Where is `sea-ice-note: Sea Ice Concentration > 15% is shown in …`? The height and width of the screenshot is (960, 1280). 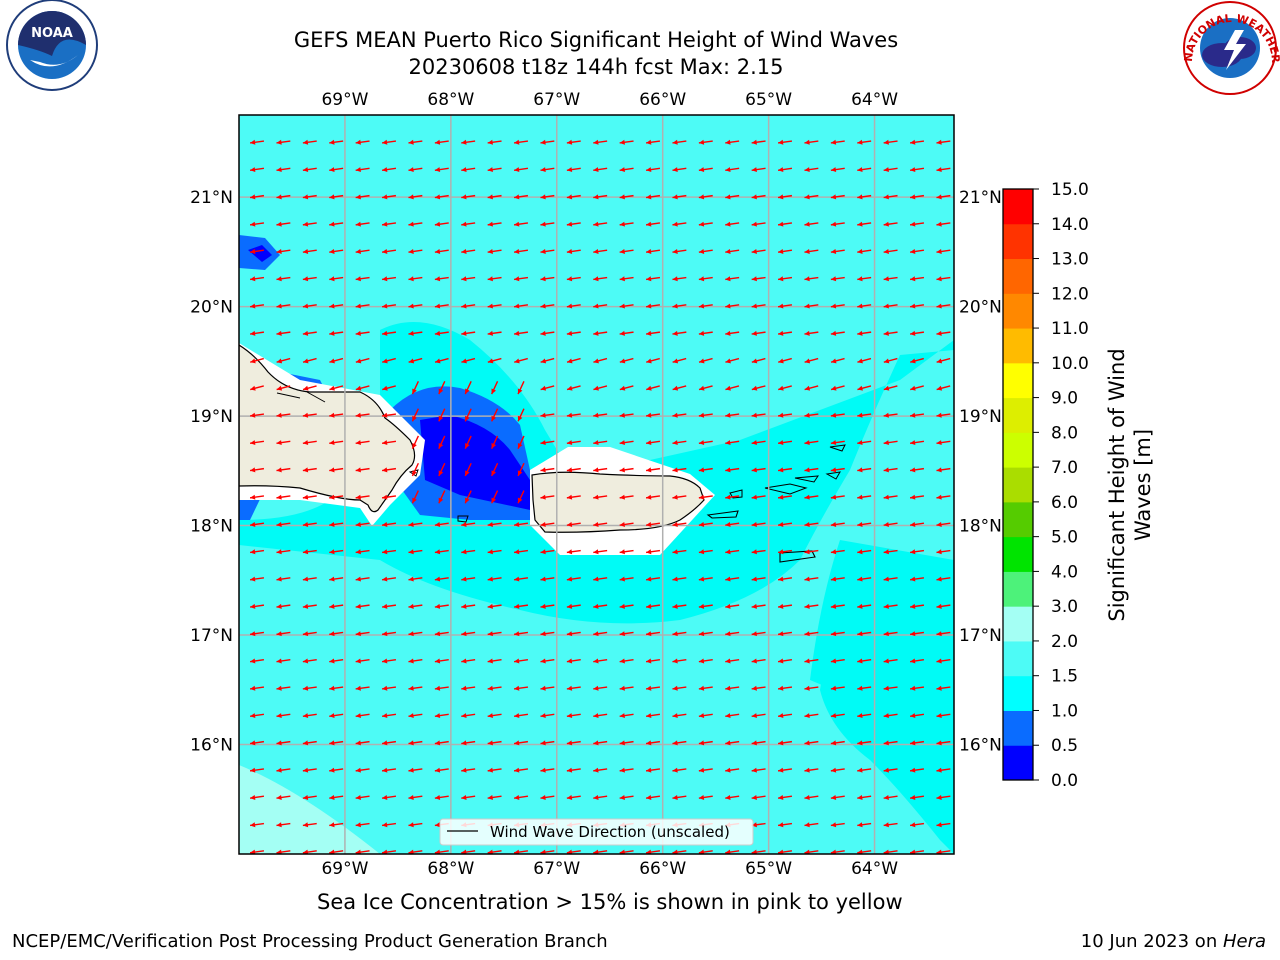 sea-ice-note: Sea Ice Concentration > 15% is shown in … is located at coordinates (610, 902).